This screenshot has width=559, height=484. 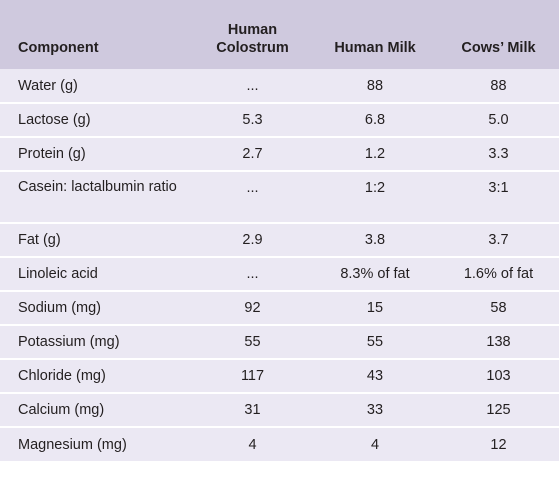 What do you see at coordinates (375, 274) in the screenshot?
I see `row-human-milk: 8.3% of fat` at bounding box center [375, 274].